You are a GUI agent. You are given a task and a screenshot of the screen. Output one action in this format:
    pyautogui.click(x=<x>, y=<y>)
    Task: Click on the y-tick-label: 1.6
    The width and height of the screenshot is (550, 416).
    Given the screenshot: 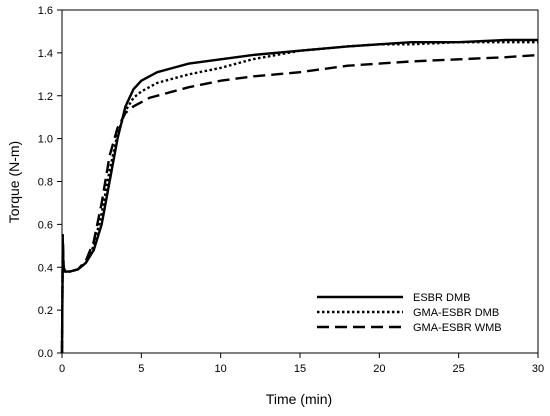 What is the action you would take?
    pyautogui.click(x=45, y=11)
    